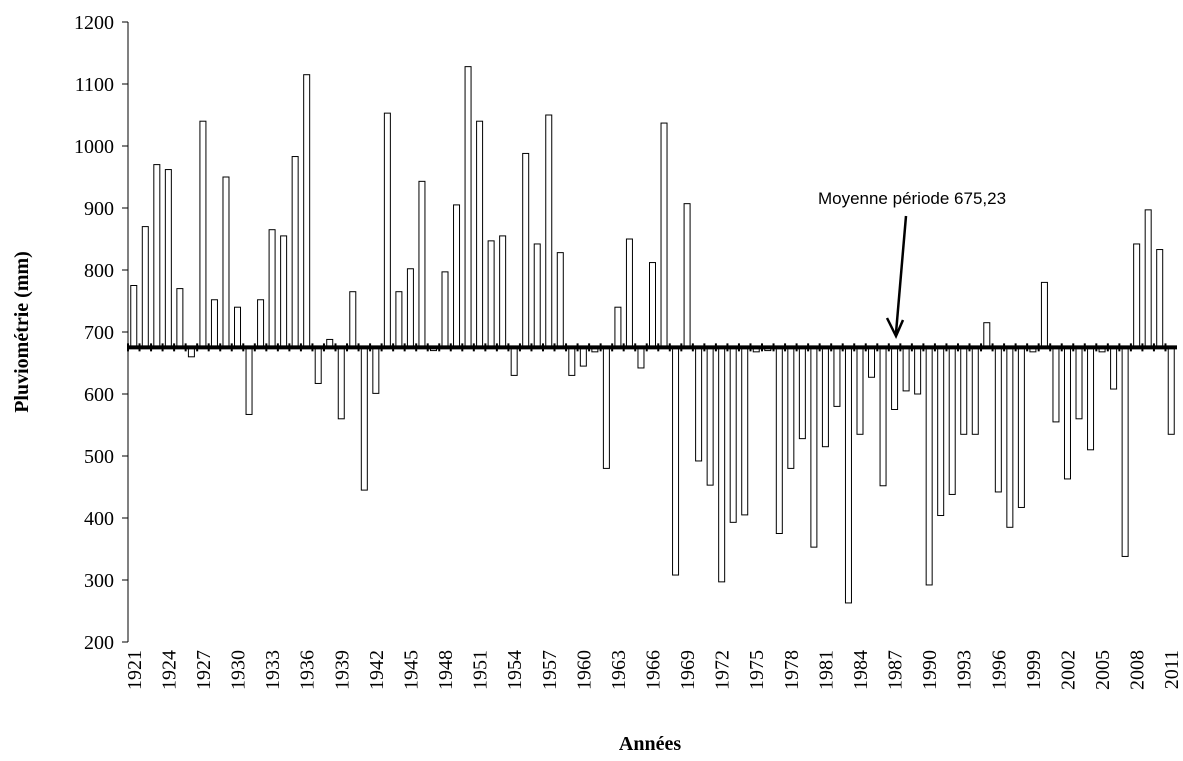 This screenshot has width=1183, height=761. What do you see at coordinates (792, 670) in the screenshot?
I see `x-tick-label: 1978` at bounding box center [792, 670].